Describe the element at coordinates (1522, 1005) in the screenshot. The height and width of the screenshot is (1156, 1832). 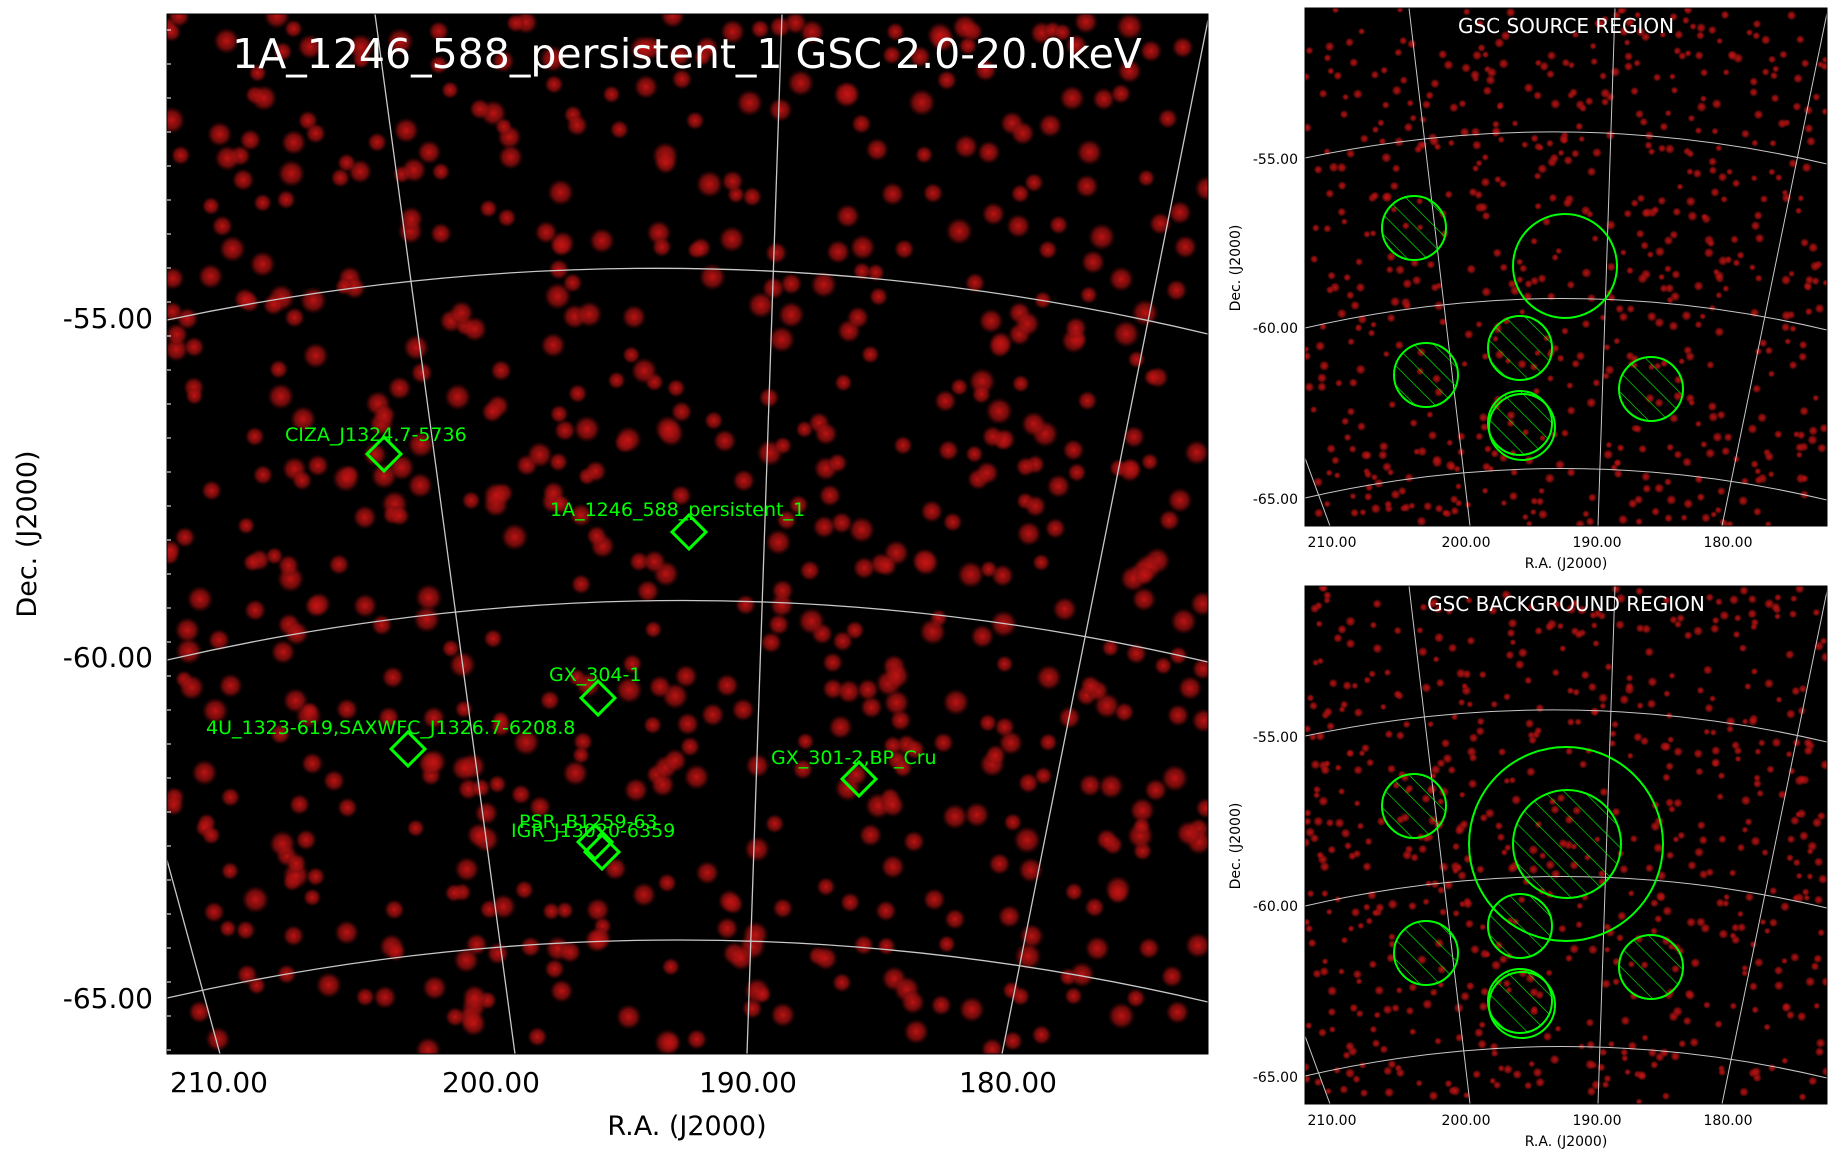
I see `excluded-region` at that location.